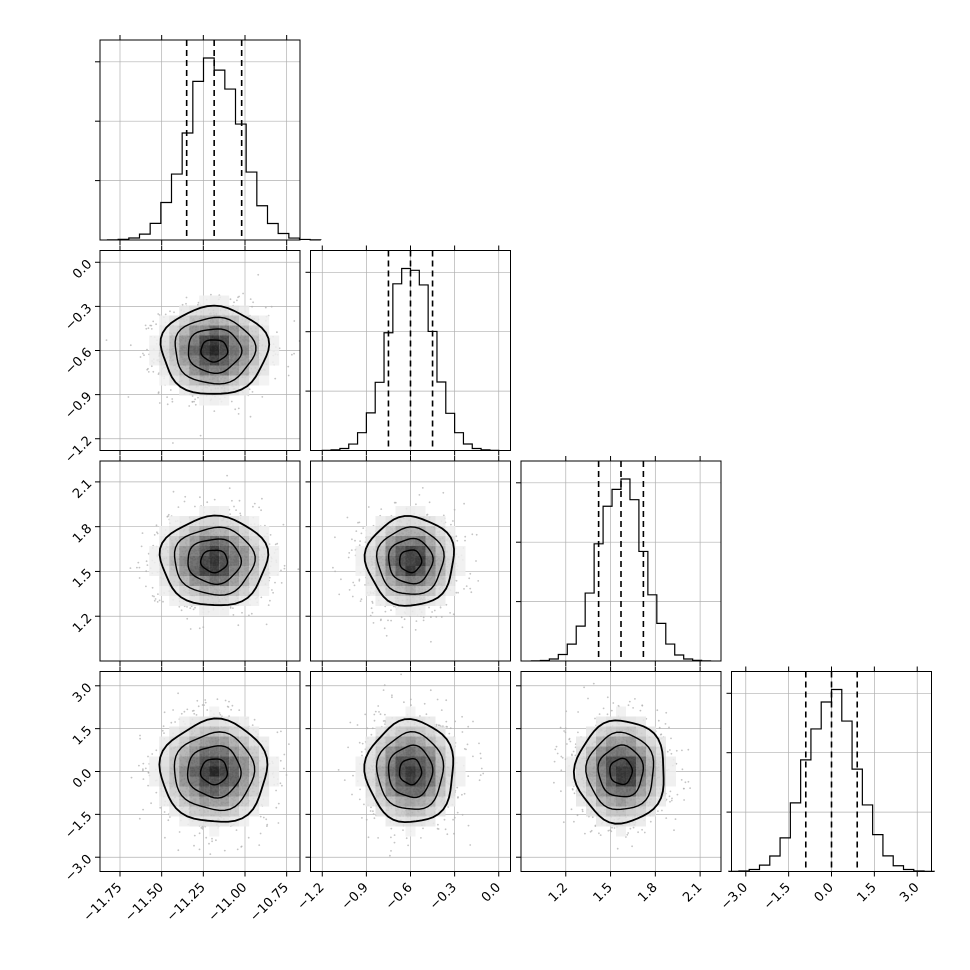 This screenshot has width=970, height=970. I want to click on y-tick-label: −0.6, so click(78, 361).